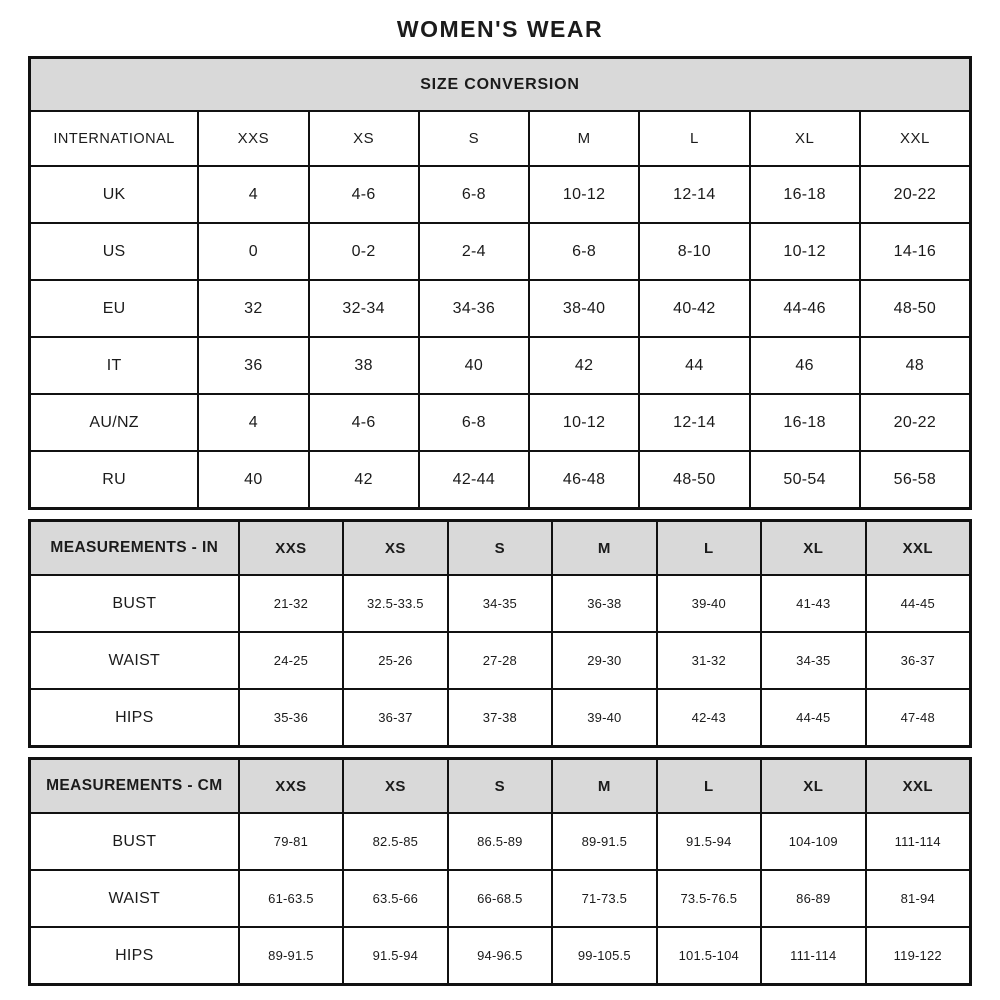  Describe the element at coordinates (253, 308) in the screenshot. I see `table-cell: 32` at that location.